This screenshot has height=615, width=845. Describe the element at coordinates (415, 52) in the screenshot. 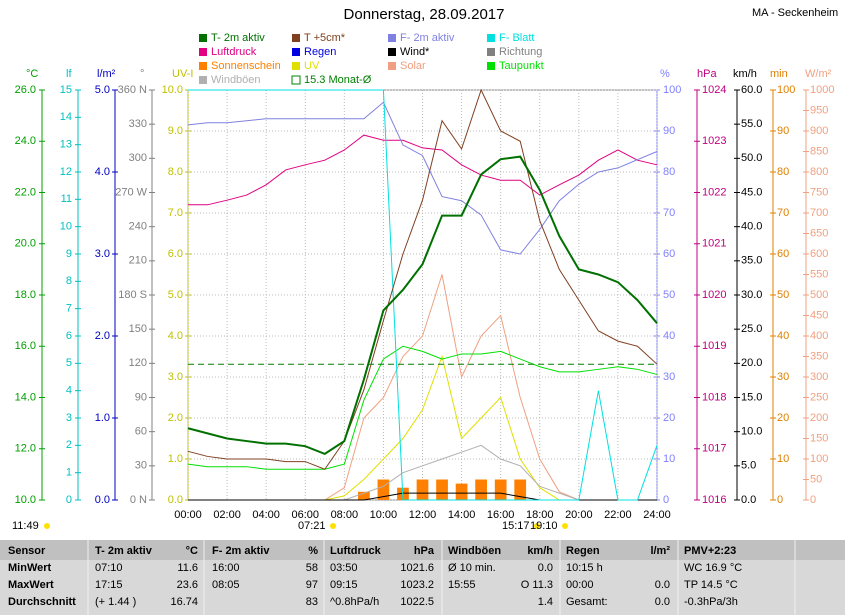

I see `legend-label: Wind*` at that location.